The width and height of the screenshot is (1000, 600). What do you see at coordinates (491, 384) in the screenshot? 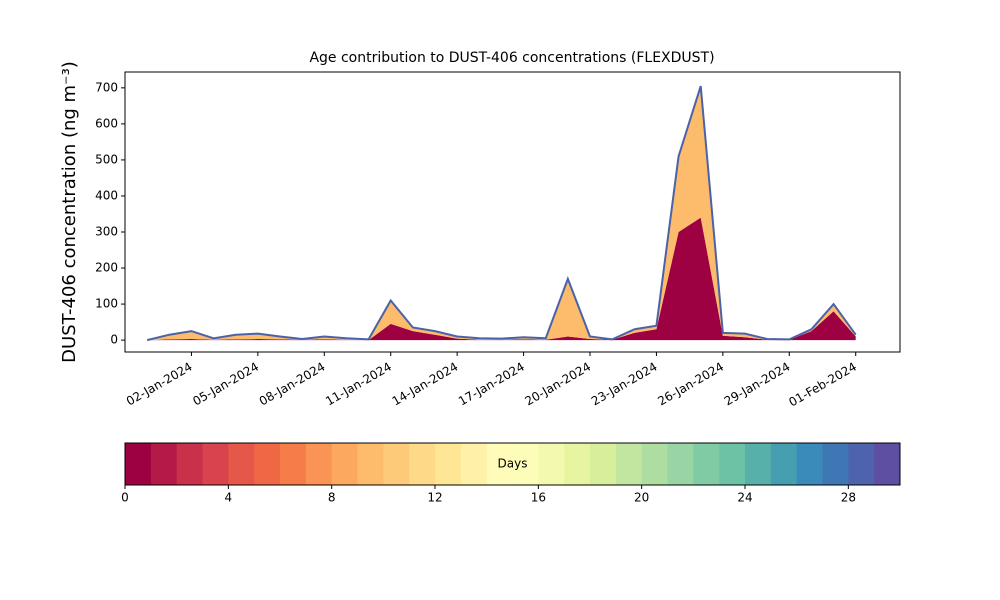
I see `x-tick-label: 17-Jan-2024` at bounding box center [491, 384].